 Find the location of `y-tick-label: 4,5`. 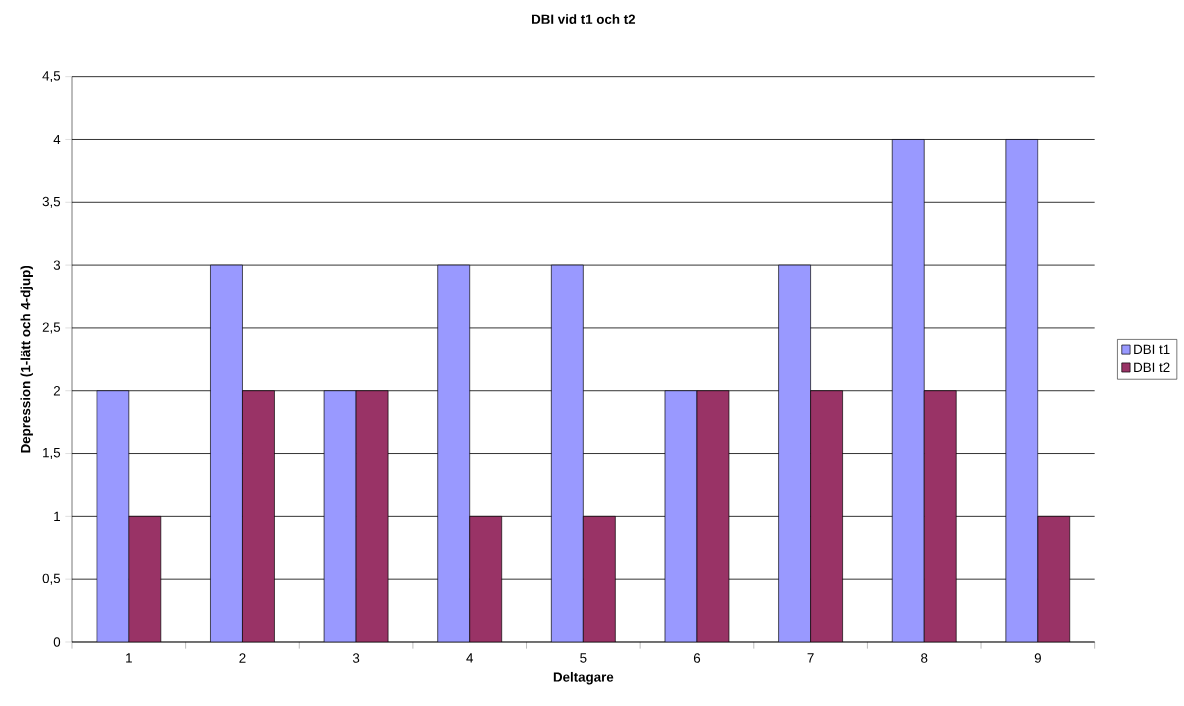

y-tick-label: 4,5 is located at coordinates (51, 77).